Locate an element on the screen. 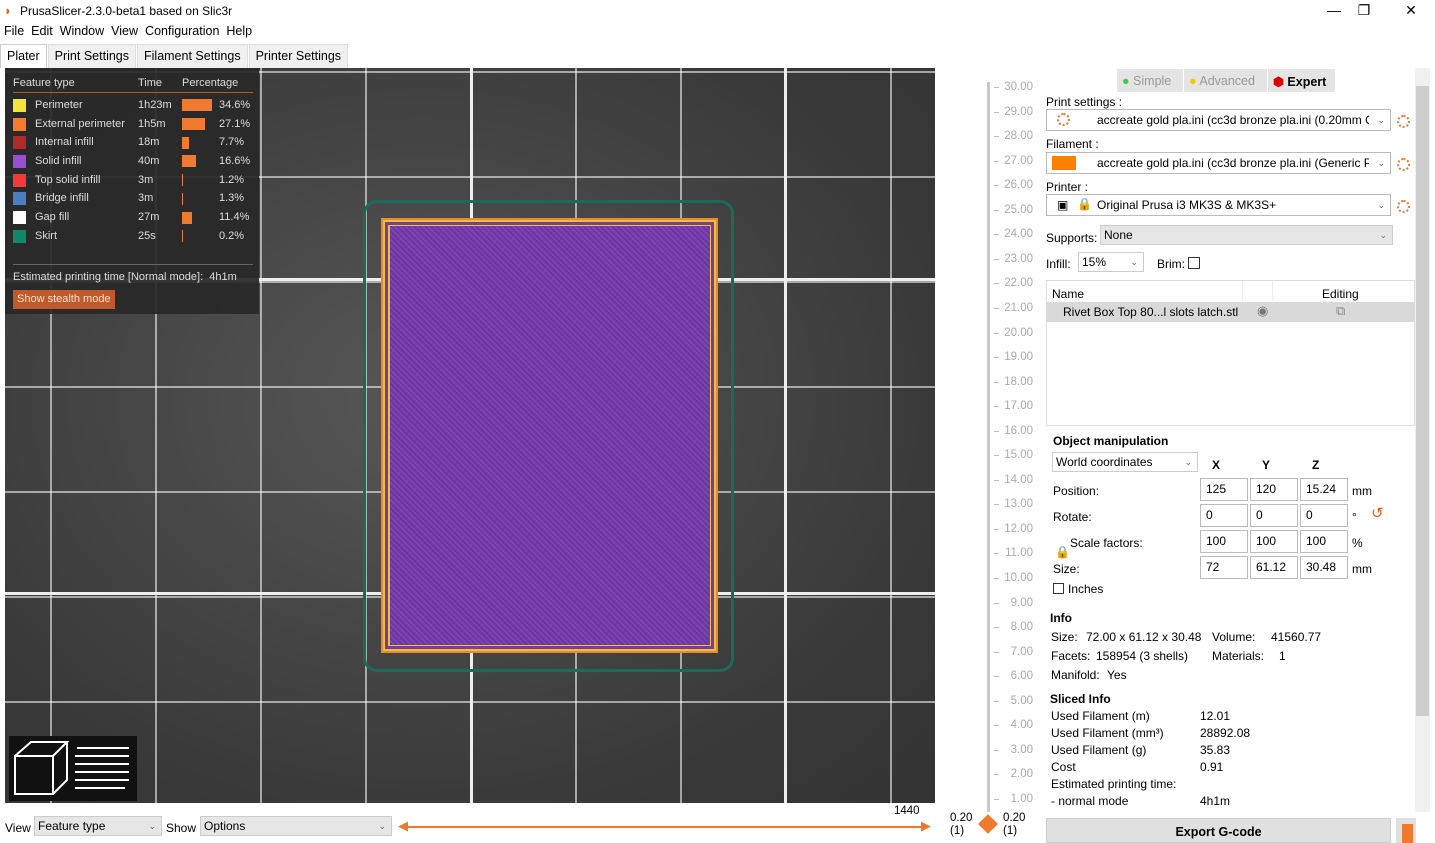 The image size is (1435, 843). size-x-input: 72 is located at coordinates (1224, 567).